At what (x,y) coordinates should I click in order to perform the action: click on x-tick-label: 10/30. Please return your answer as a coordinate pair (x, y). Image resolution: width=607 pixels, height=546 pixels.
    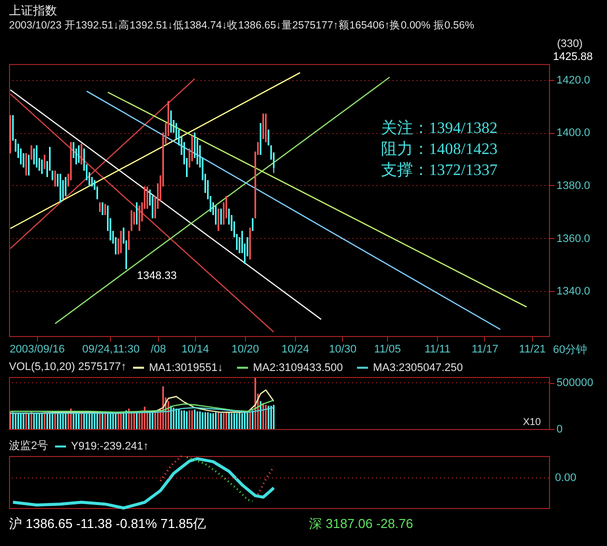
    Looking at the image, I should click on (342, 350).